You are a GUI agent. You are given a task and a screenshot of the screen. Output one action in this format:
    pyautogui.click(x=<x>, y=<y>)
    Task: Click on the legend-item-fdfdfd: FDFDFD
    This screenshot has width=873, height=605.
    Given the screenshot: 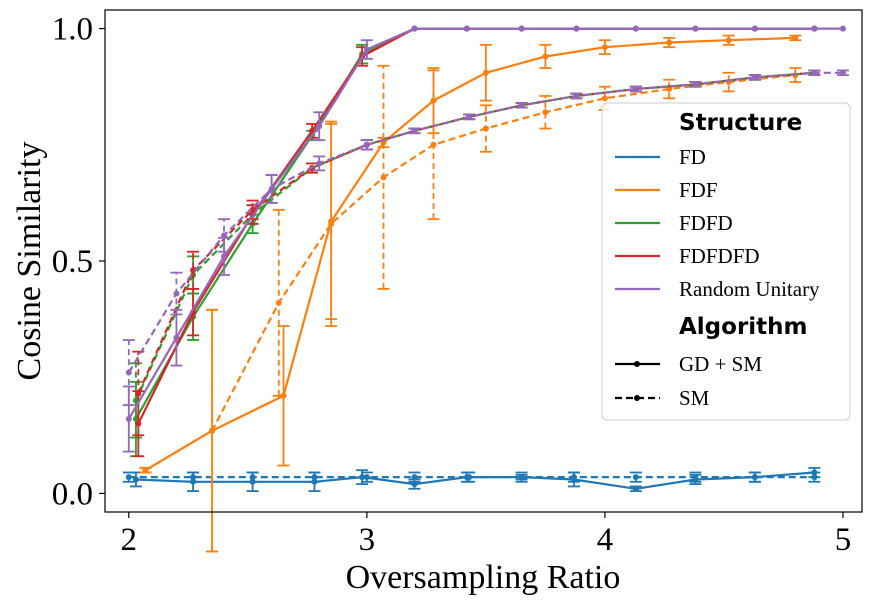 What is the action you would take?
    pyautogui.click(x=687, y=256)
    